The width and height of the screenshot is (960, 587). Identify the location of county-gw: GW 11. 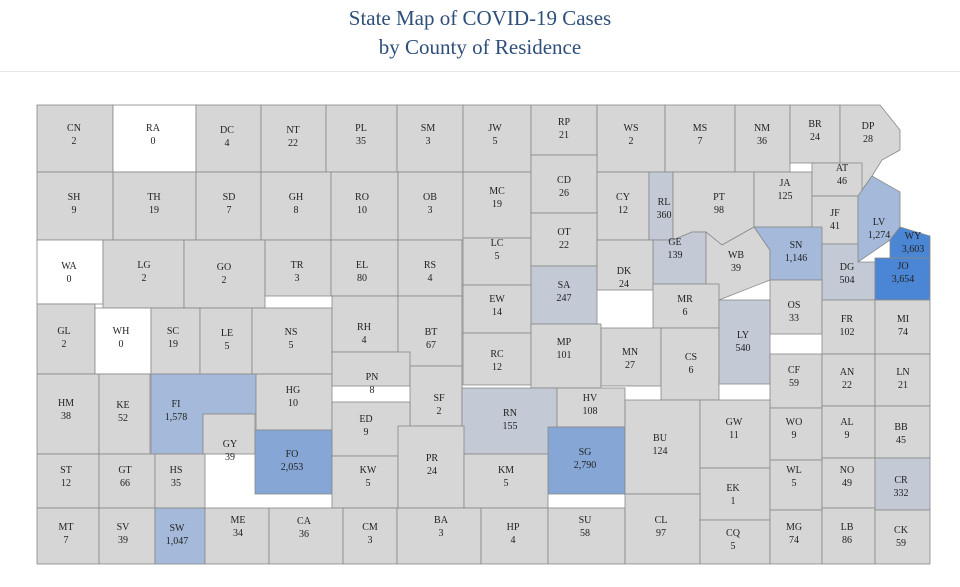
(735, 434).